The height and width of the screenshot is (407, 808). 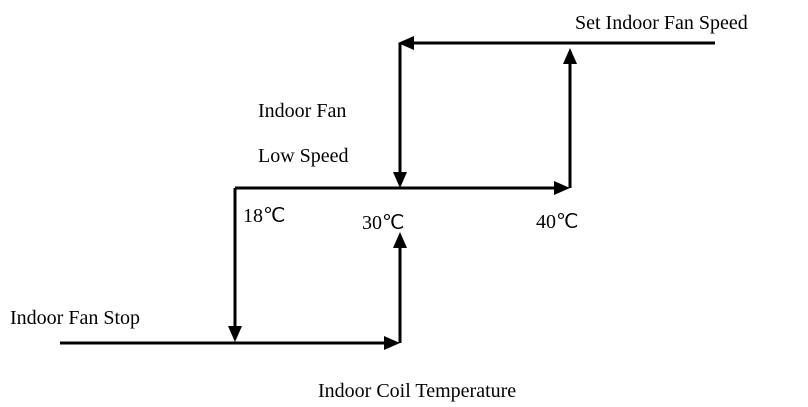 I want to click on label: Set Indoor Fan Speed, so click(x=661, y=23).